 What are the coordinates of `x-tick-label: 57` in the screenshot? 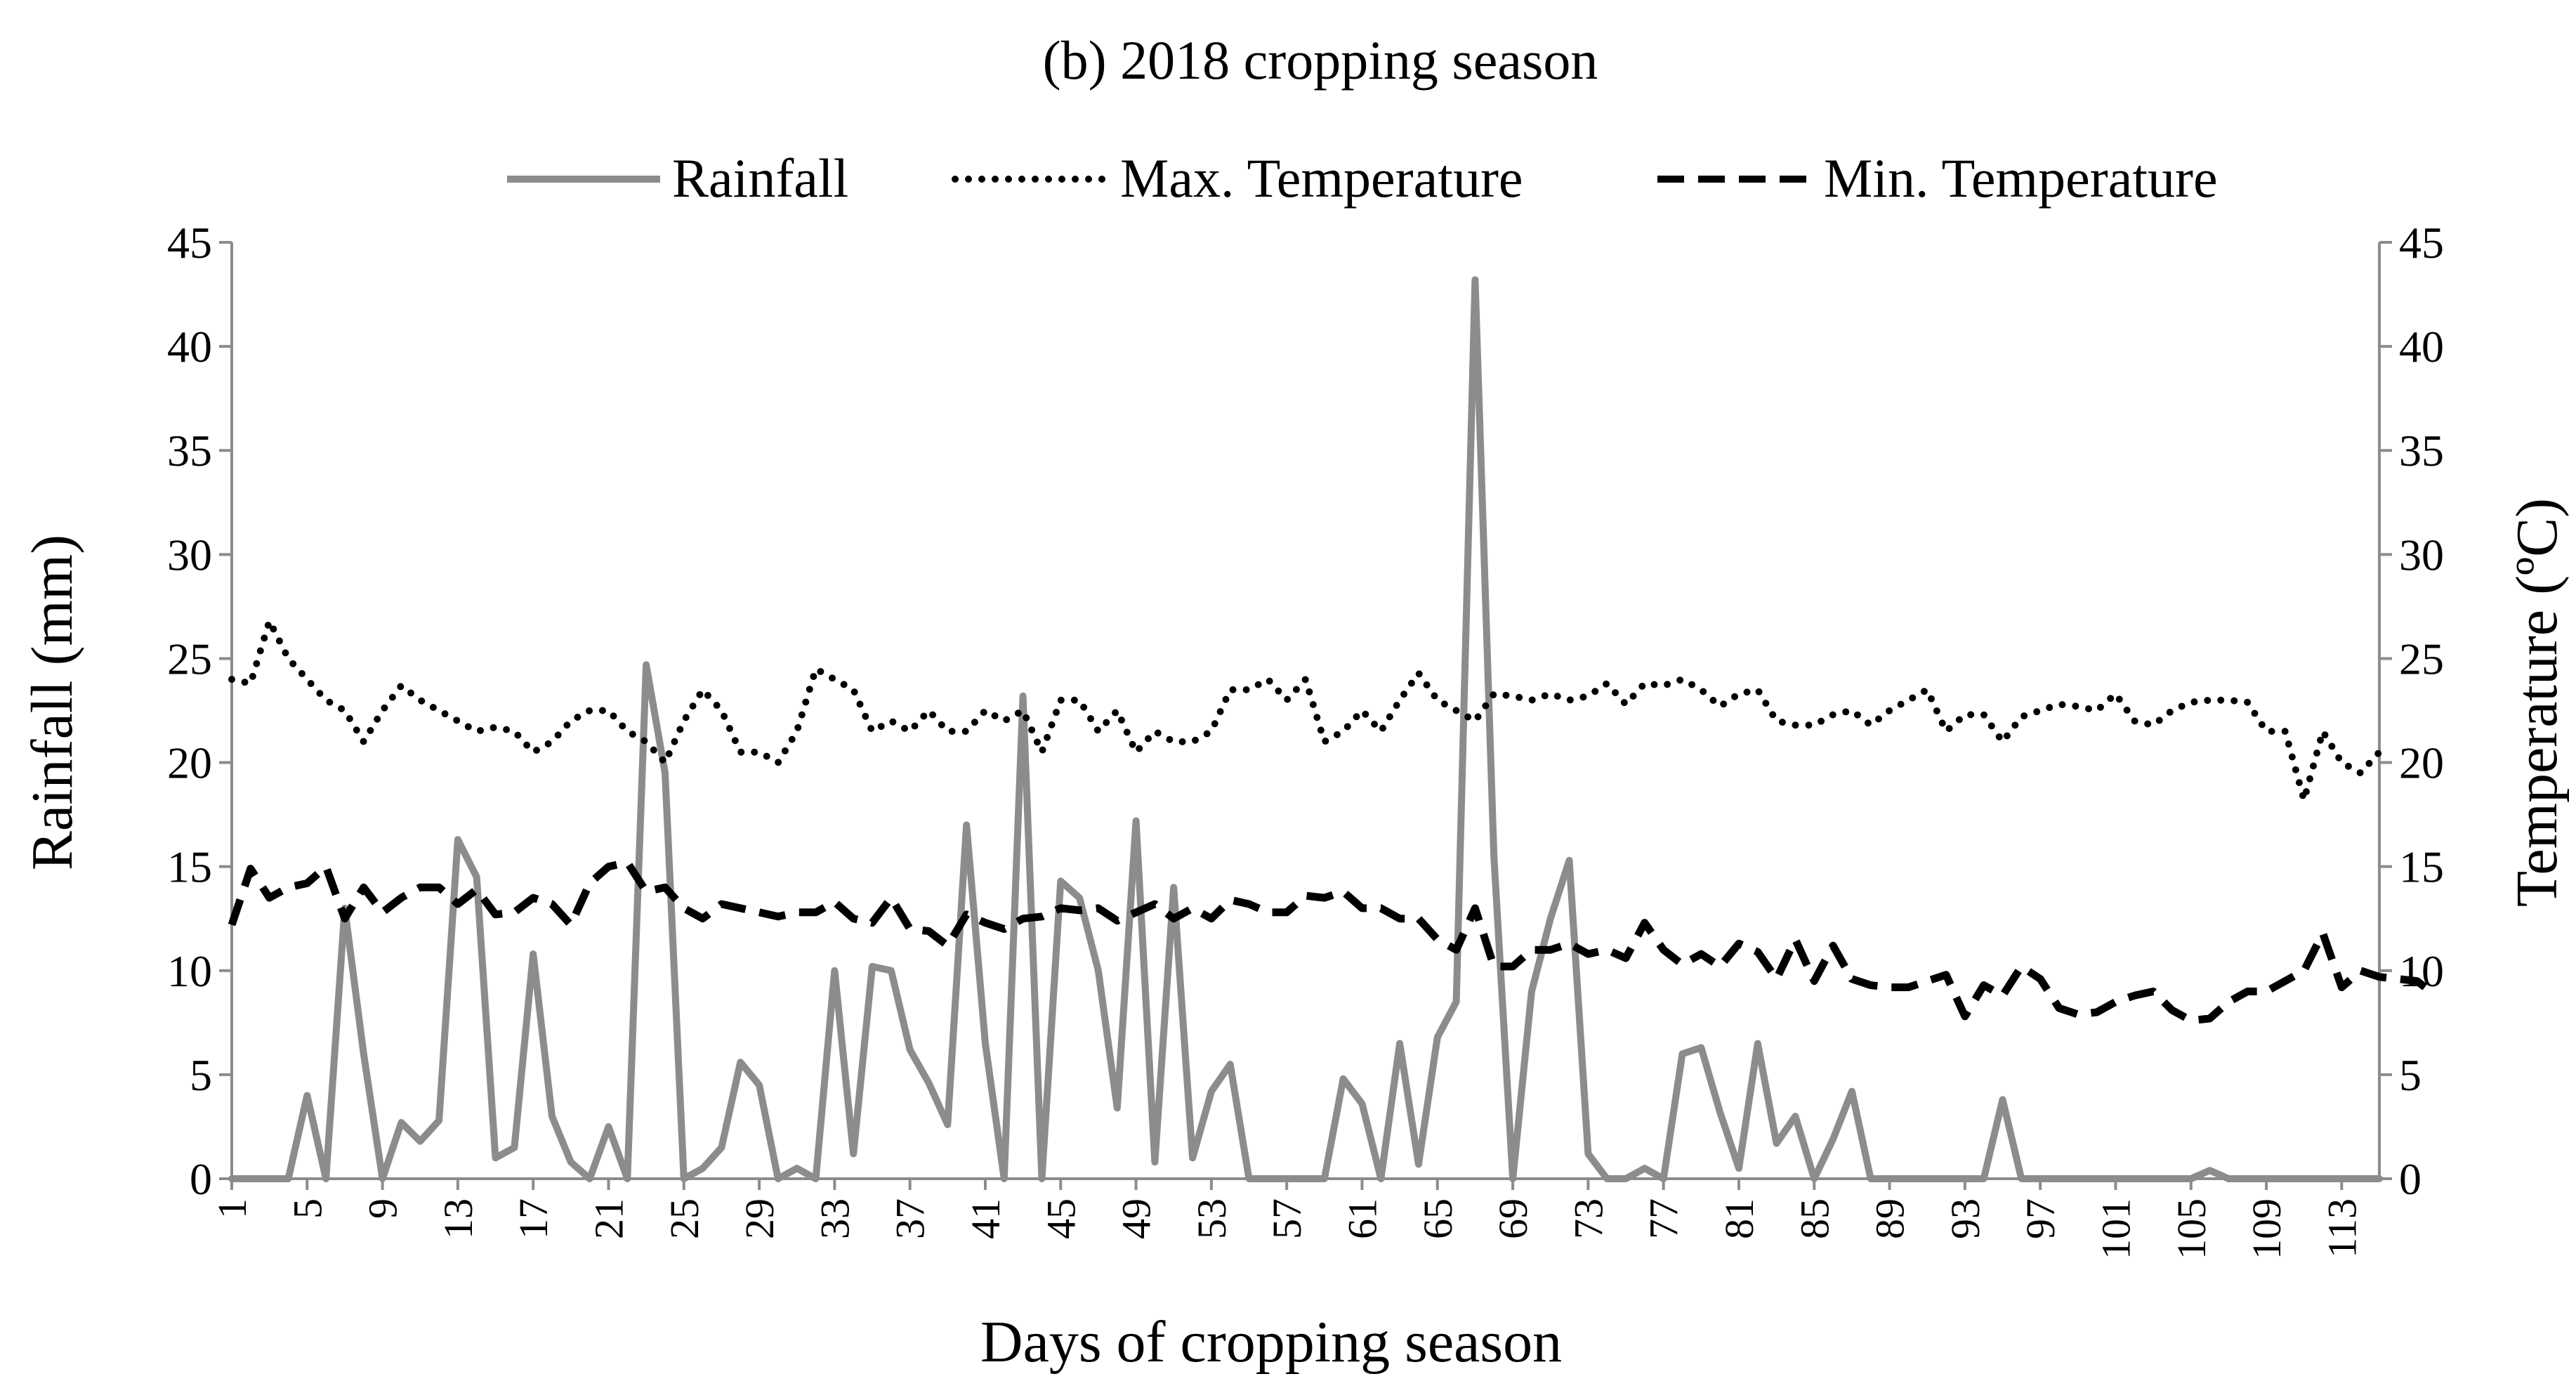 It's located at (1287, 1218).